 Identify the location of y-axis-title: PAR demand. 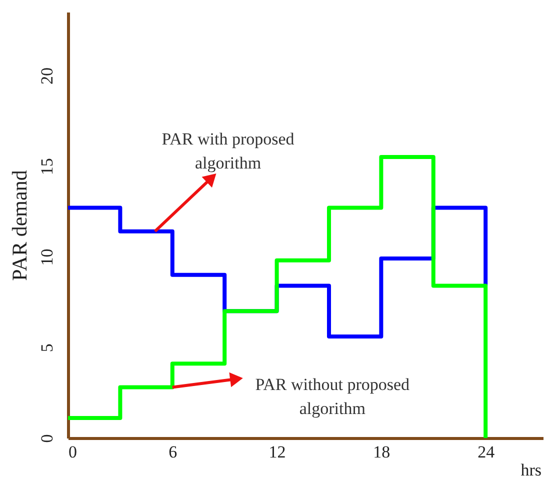
(20, 225).